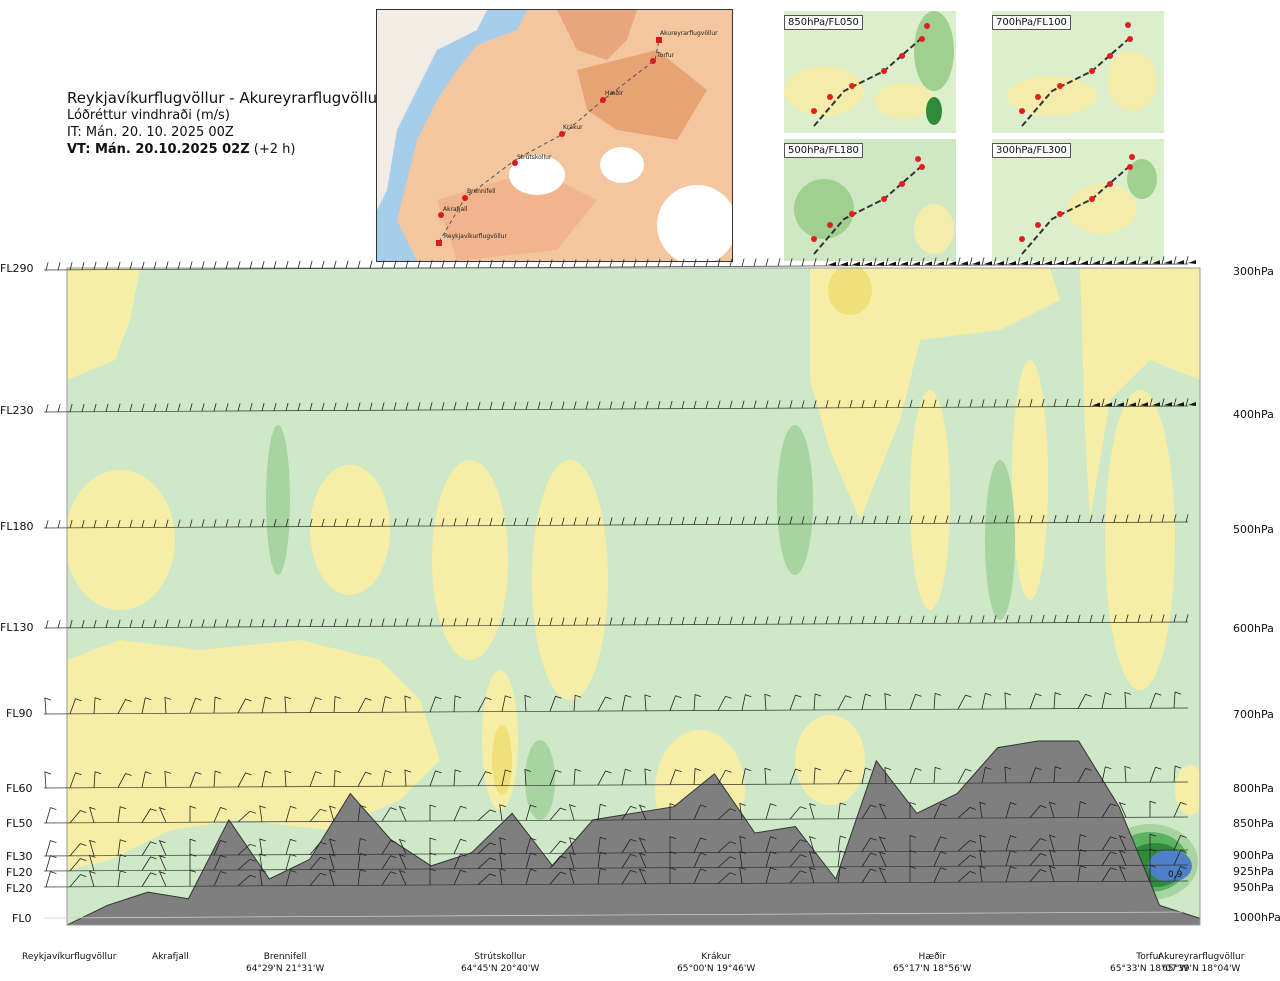  What do you see at coordinates (17, 268) in the screenshot?
I see `fl-label: FL290` at bounding box center [17, 268].